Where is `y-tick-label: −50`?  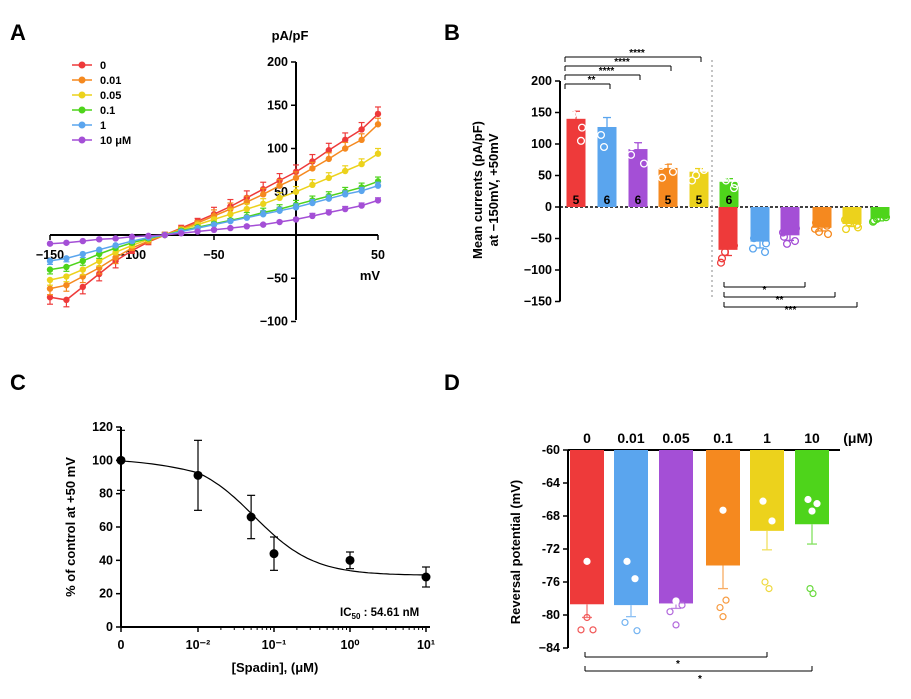 y-tick-label: −50 is located at coordinates (541, 239).